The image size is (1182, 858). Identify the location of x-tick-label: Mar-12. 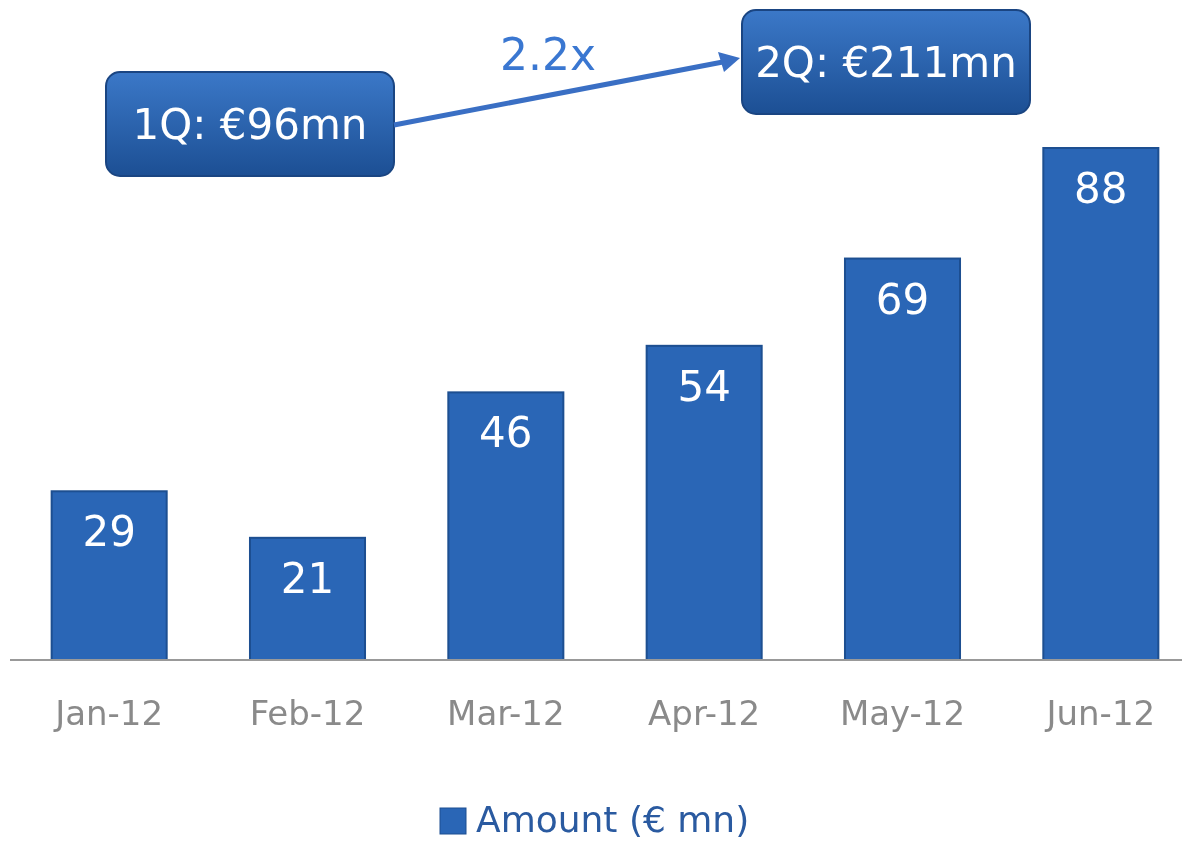
(506, 713).